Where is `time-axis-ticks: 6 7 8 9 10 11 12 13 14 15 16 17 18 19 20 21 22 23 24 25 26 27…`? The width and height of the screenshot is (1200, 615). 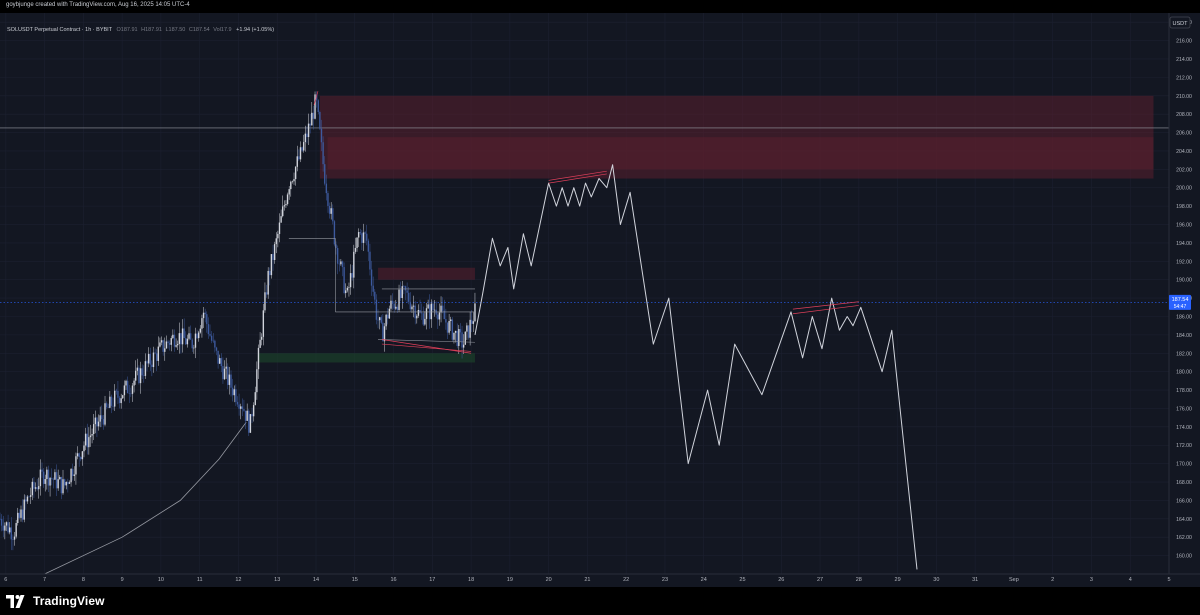 time-axis-ticks: 6 7 8 9 10 11 12 13 14 15 16 17 18 19 20 21 22 23 24 25 26 27… is located at coordinates (587, 580).